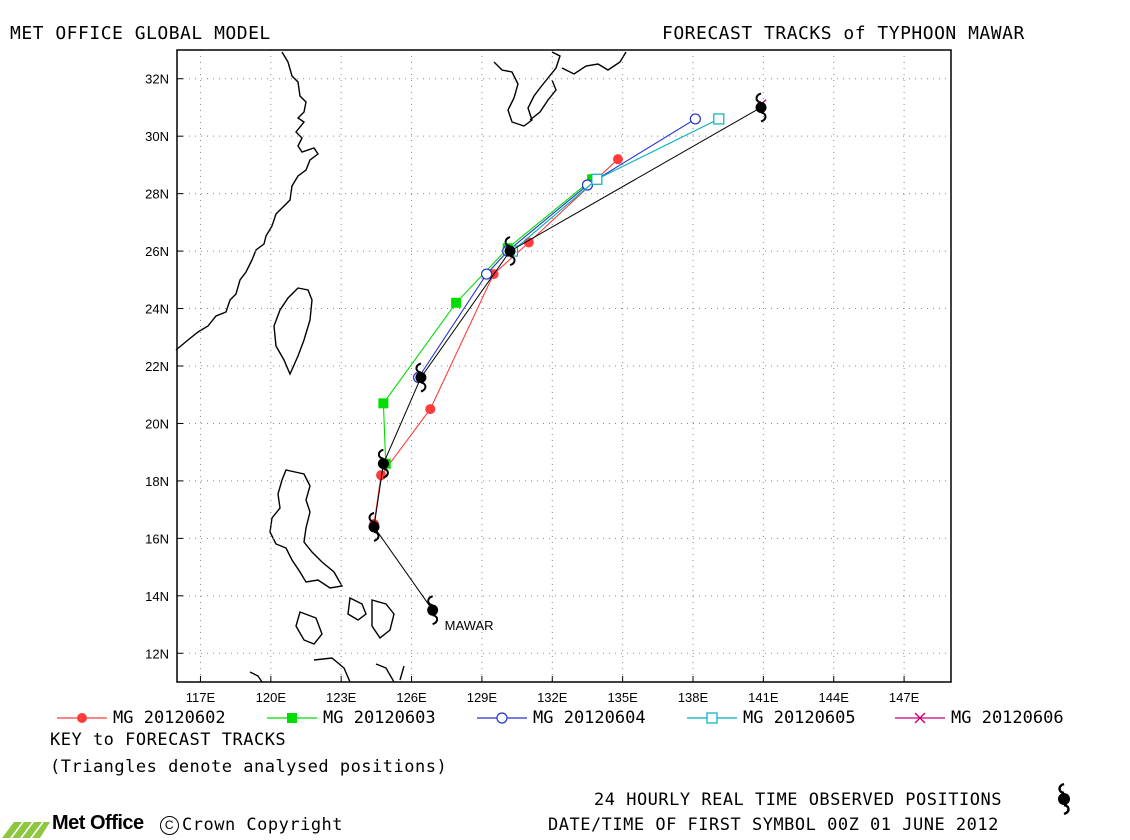 The image size is (1130, 840). I want to click on key-note: (Triangles denote analysed positions), so click(249, 767).